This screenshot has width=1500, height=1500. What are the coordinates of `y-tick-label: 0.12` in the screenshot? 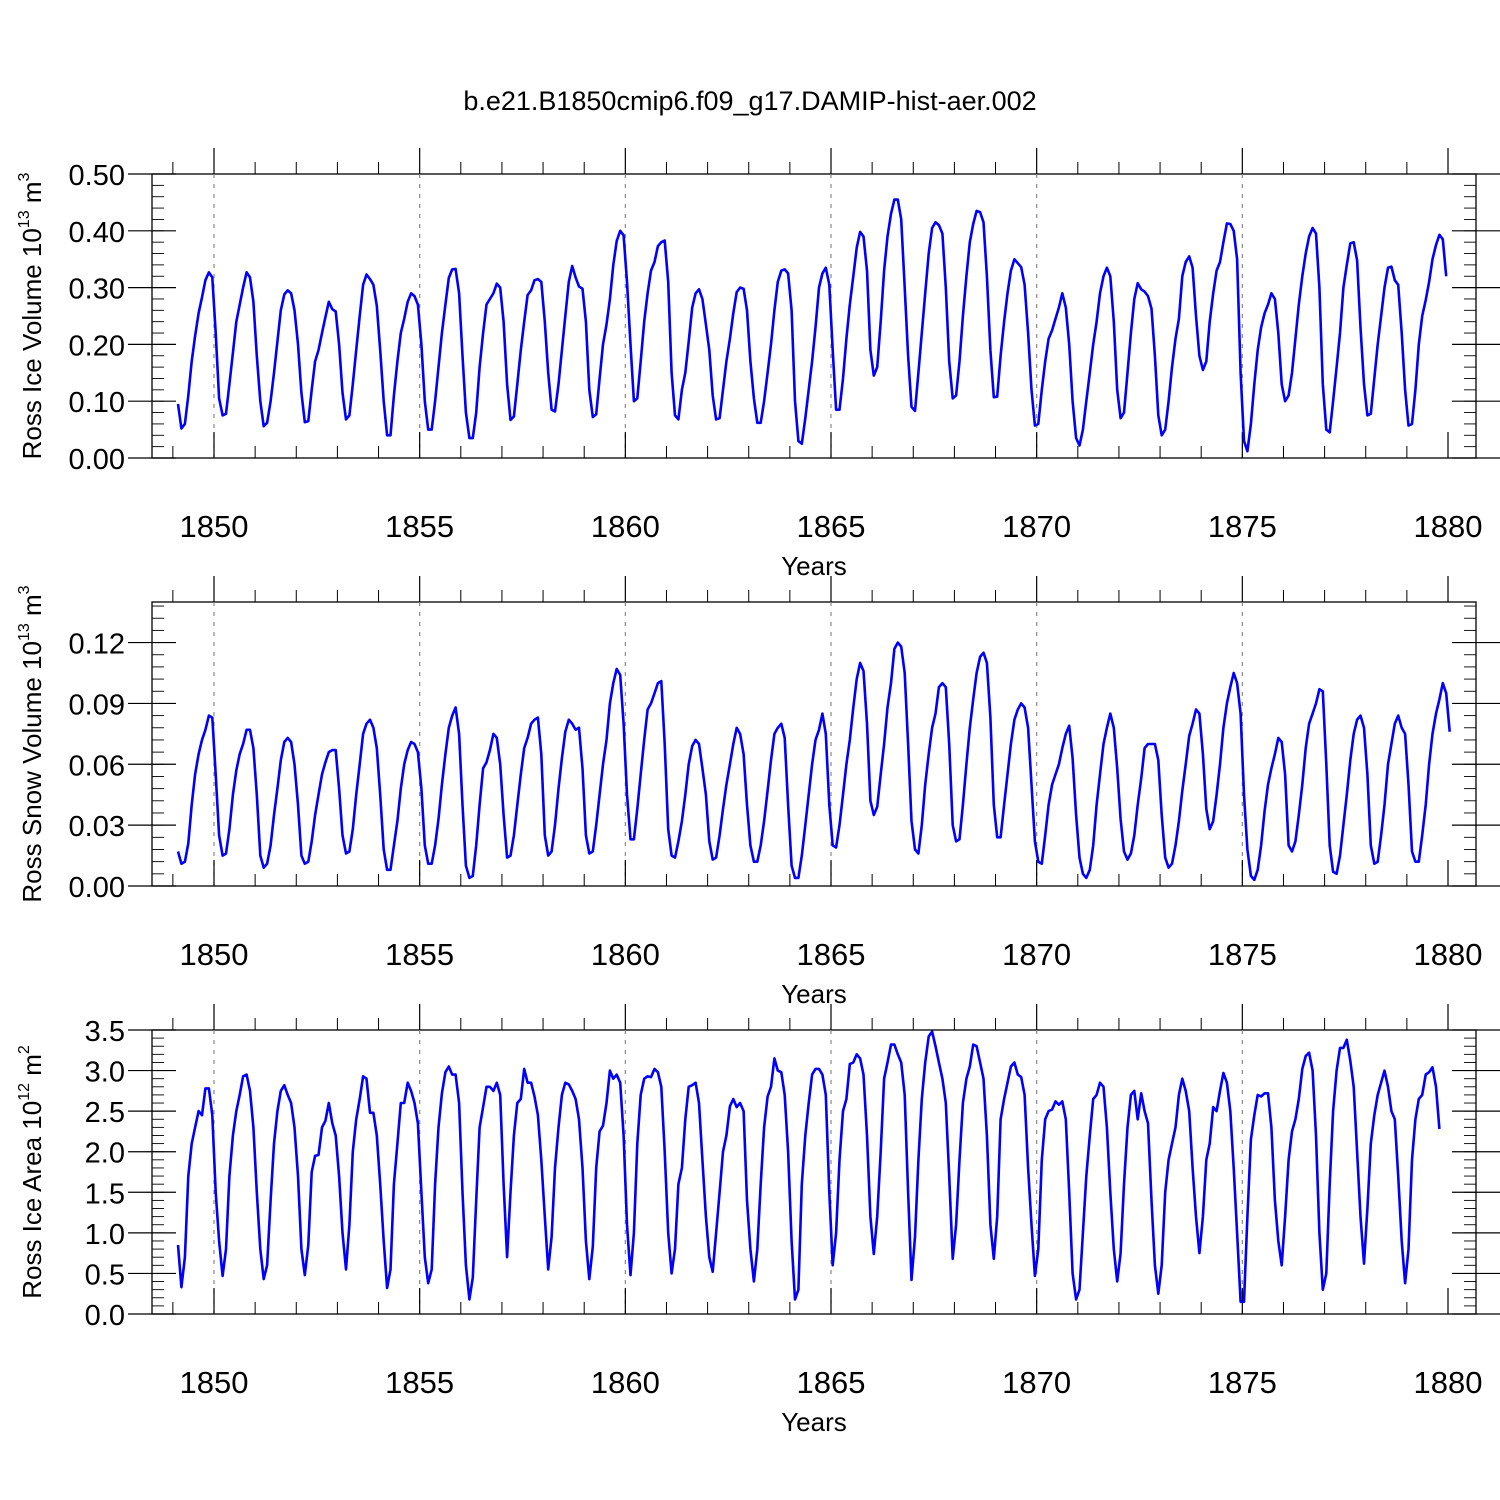 It's located at (97, 645).